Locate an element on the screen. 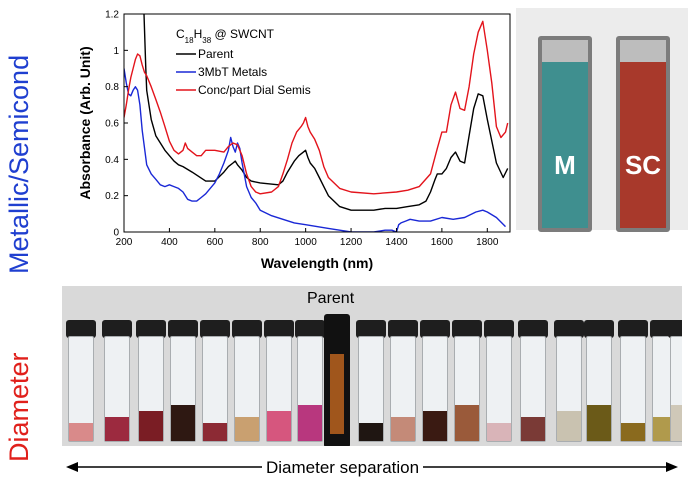 The image size is (697, 496). cuvette-metallic: M is located at coordinates (565, 134).